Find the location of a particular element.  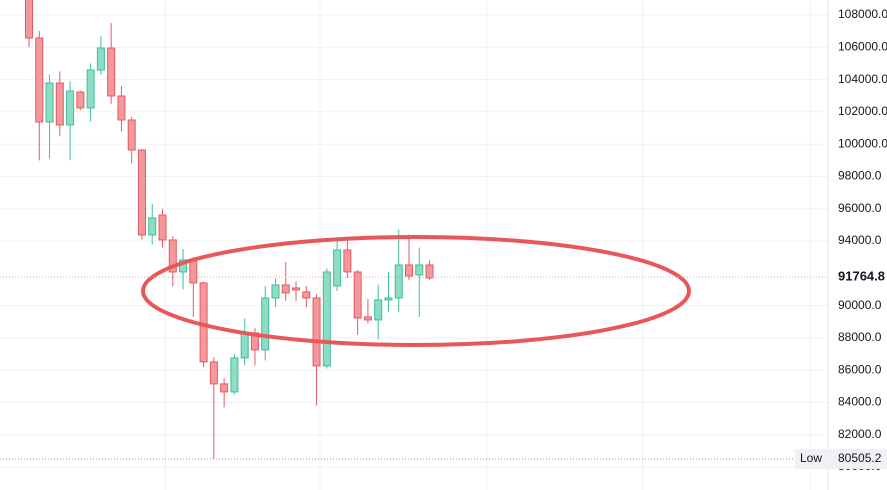

y-tick-label: 106000.0 is located at coordinates (862, 46).